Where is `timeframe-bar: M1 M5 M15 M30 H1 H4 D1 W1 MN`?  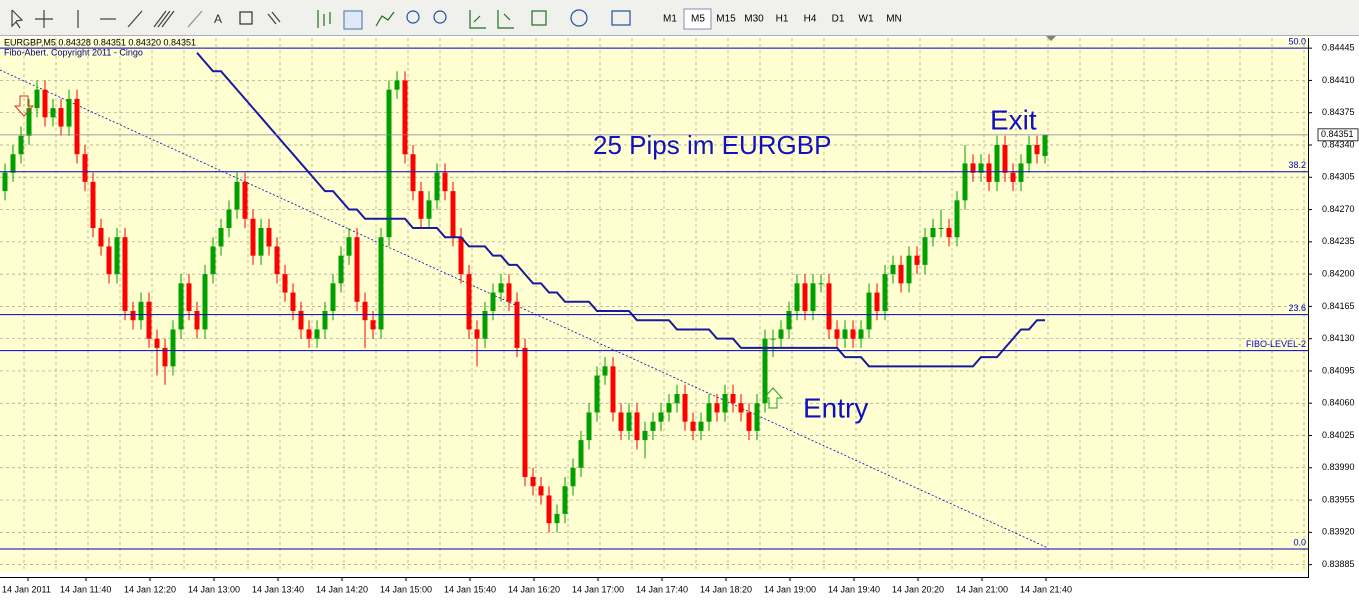
timeframe-bar: M1 M5 M15 M30 H1 H4 D1 W1 MN is located at coordinates (782, 19).